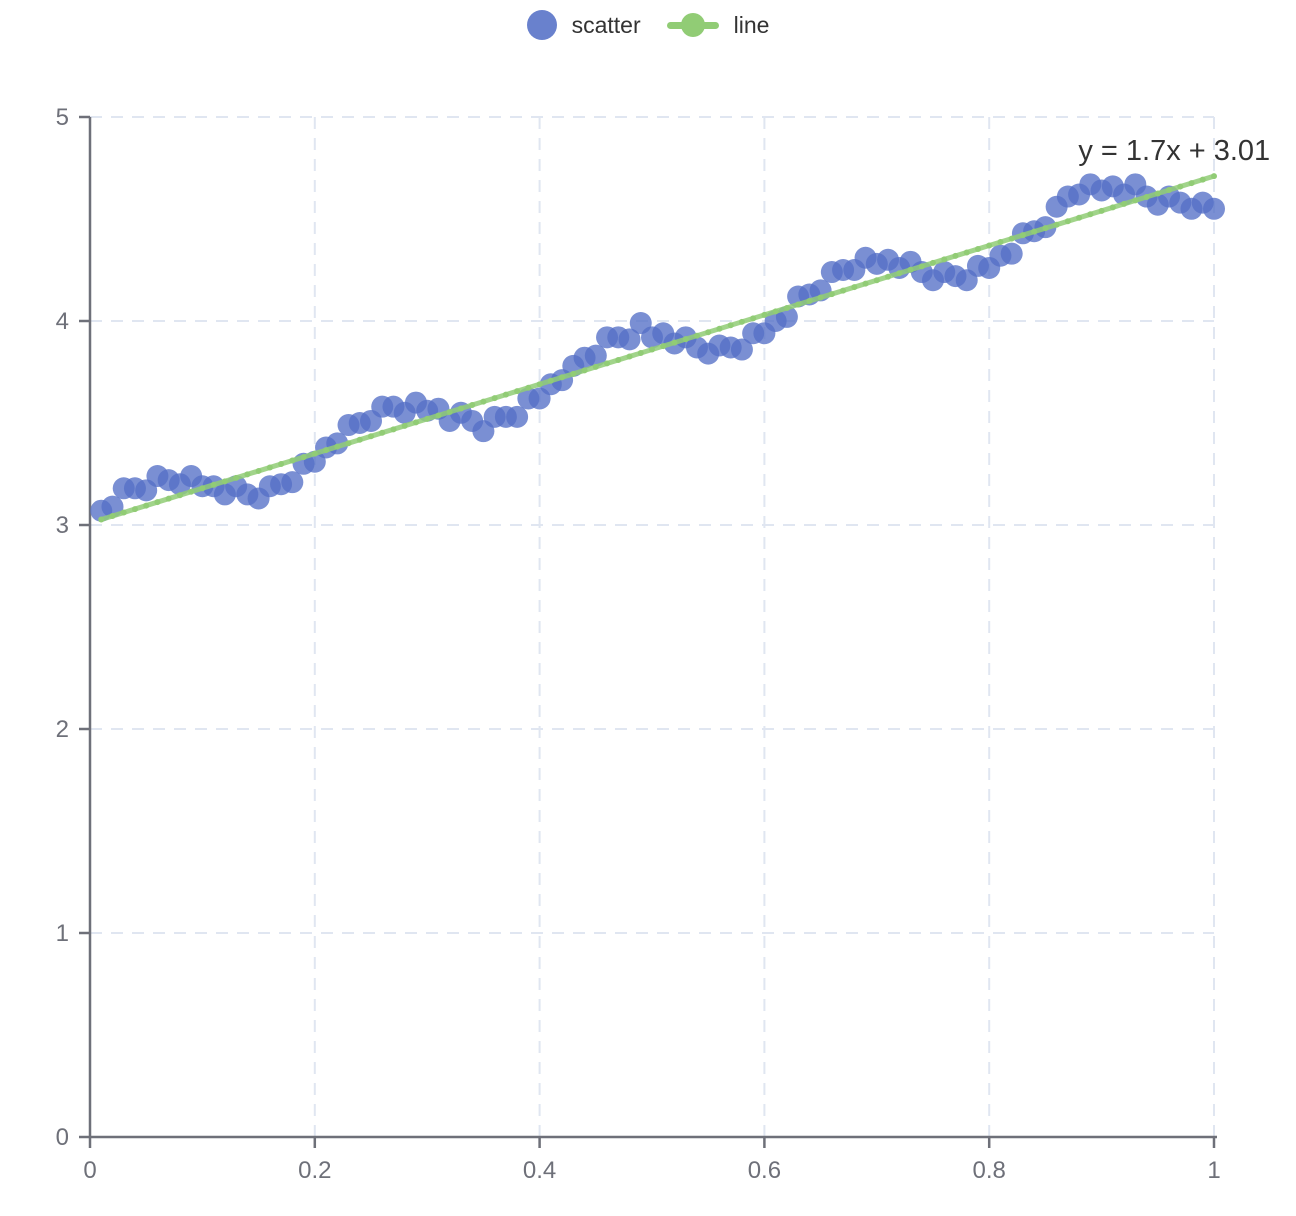 The width and height of the screenshot is (1296, 1216). I want to click on legend-item-scatter: scatter, so click(583, 25).